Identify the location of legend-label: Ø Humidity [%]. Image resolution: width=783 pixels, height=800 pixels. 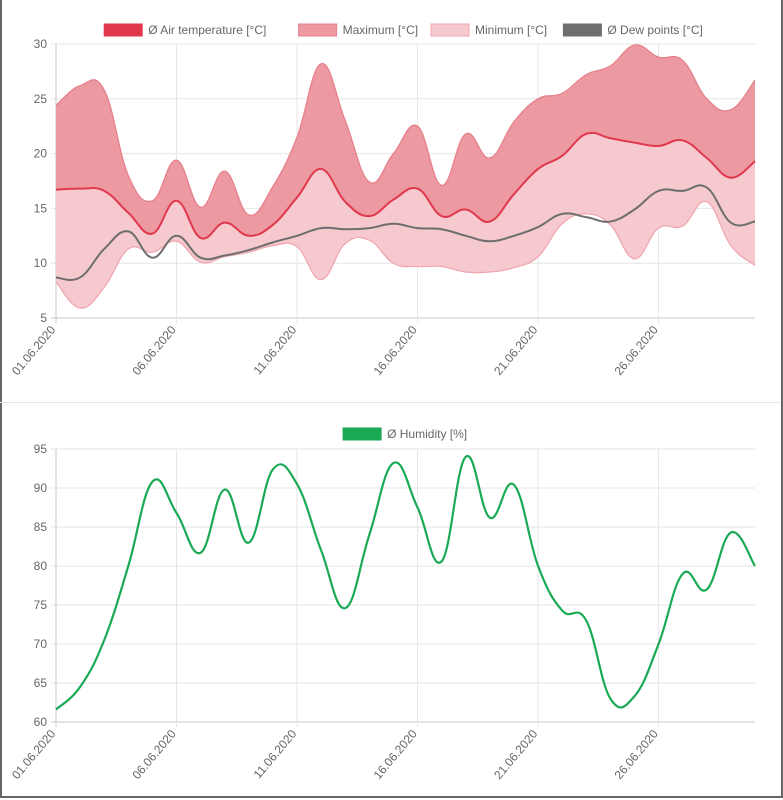
(427, 434).